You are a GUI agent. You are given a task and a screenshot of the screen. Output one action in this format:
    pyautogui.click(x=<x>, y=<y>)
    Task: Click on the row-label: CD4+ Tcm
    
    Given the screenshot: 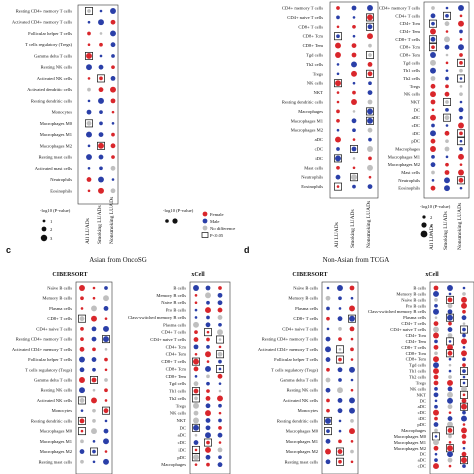 What is the action you would take?
    pyautogui.click(x=410, y=23)
    